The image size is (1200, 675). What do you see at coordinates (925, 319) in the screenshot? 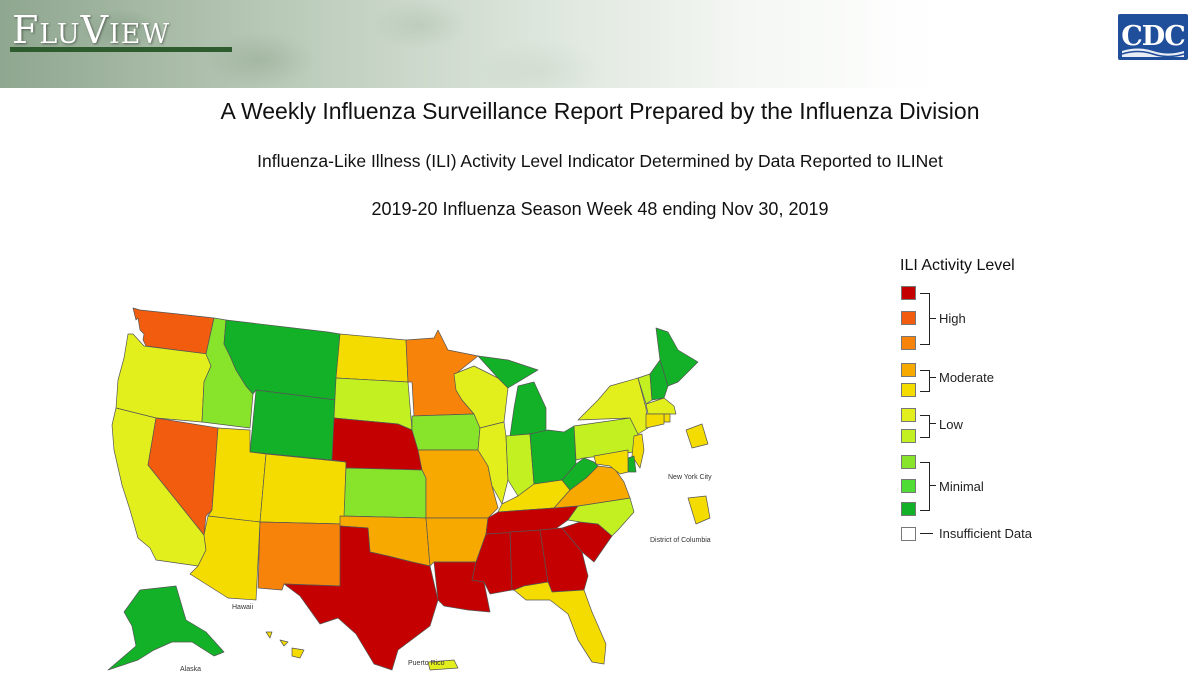
I see `legend-bracket-high` at bounding box center [925, 319].